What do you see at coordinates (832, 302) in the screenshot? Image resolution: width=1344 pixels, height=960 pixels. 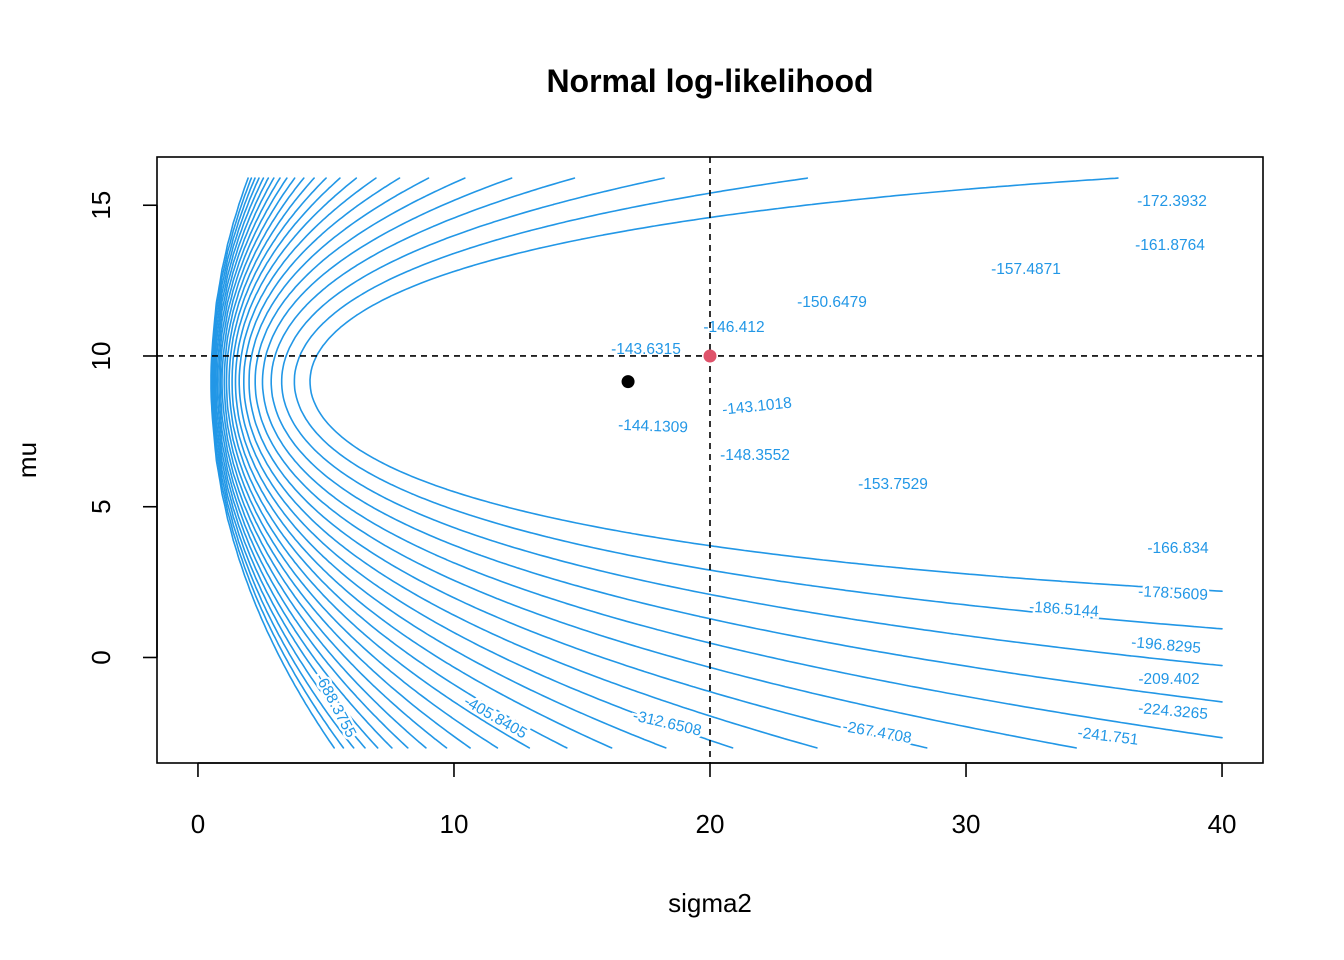 I see `contour-label: -150.6479` at bounding box center [832, 302].